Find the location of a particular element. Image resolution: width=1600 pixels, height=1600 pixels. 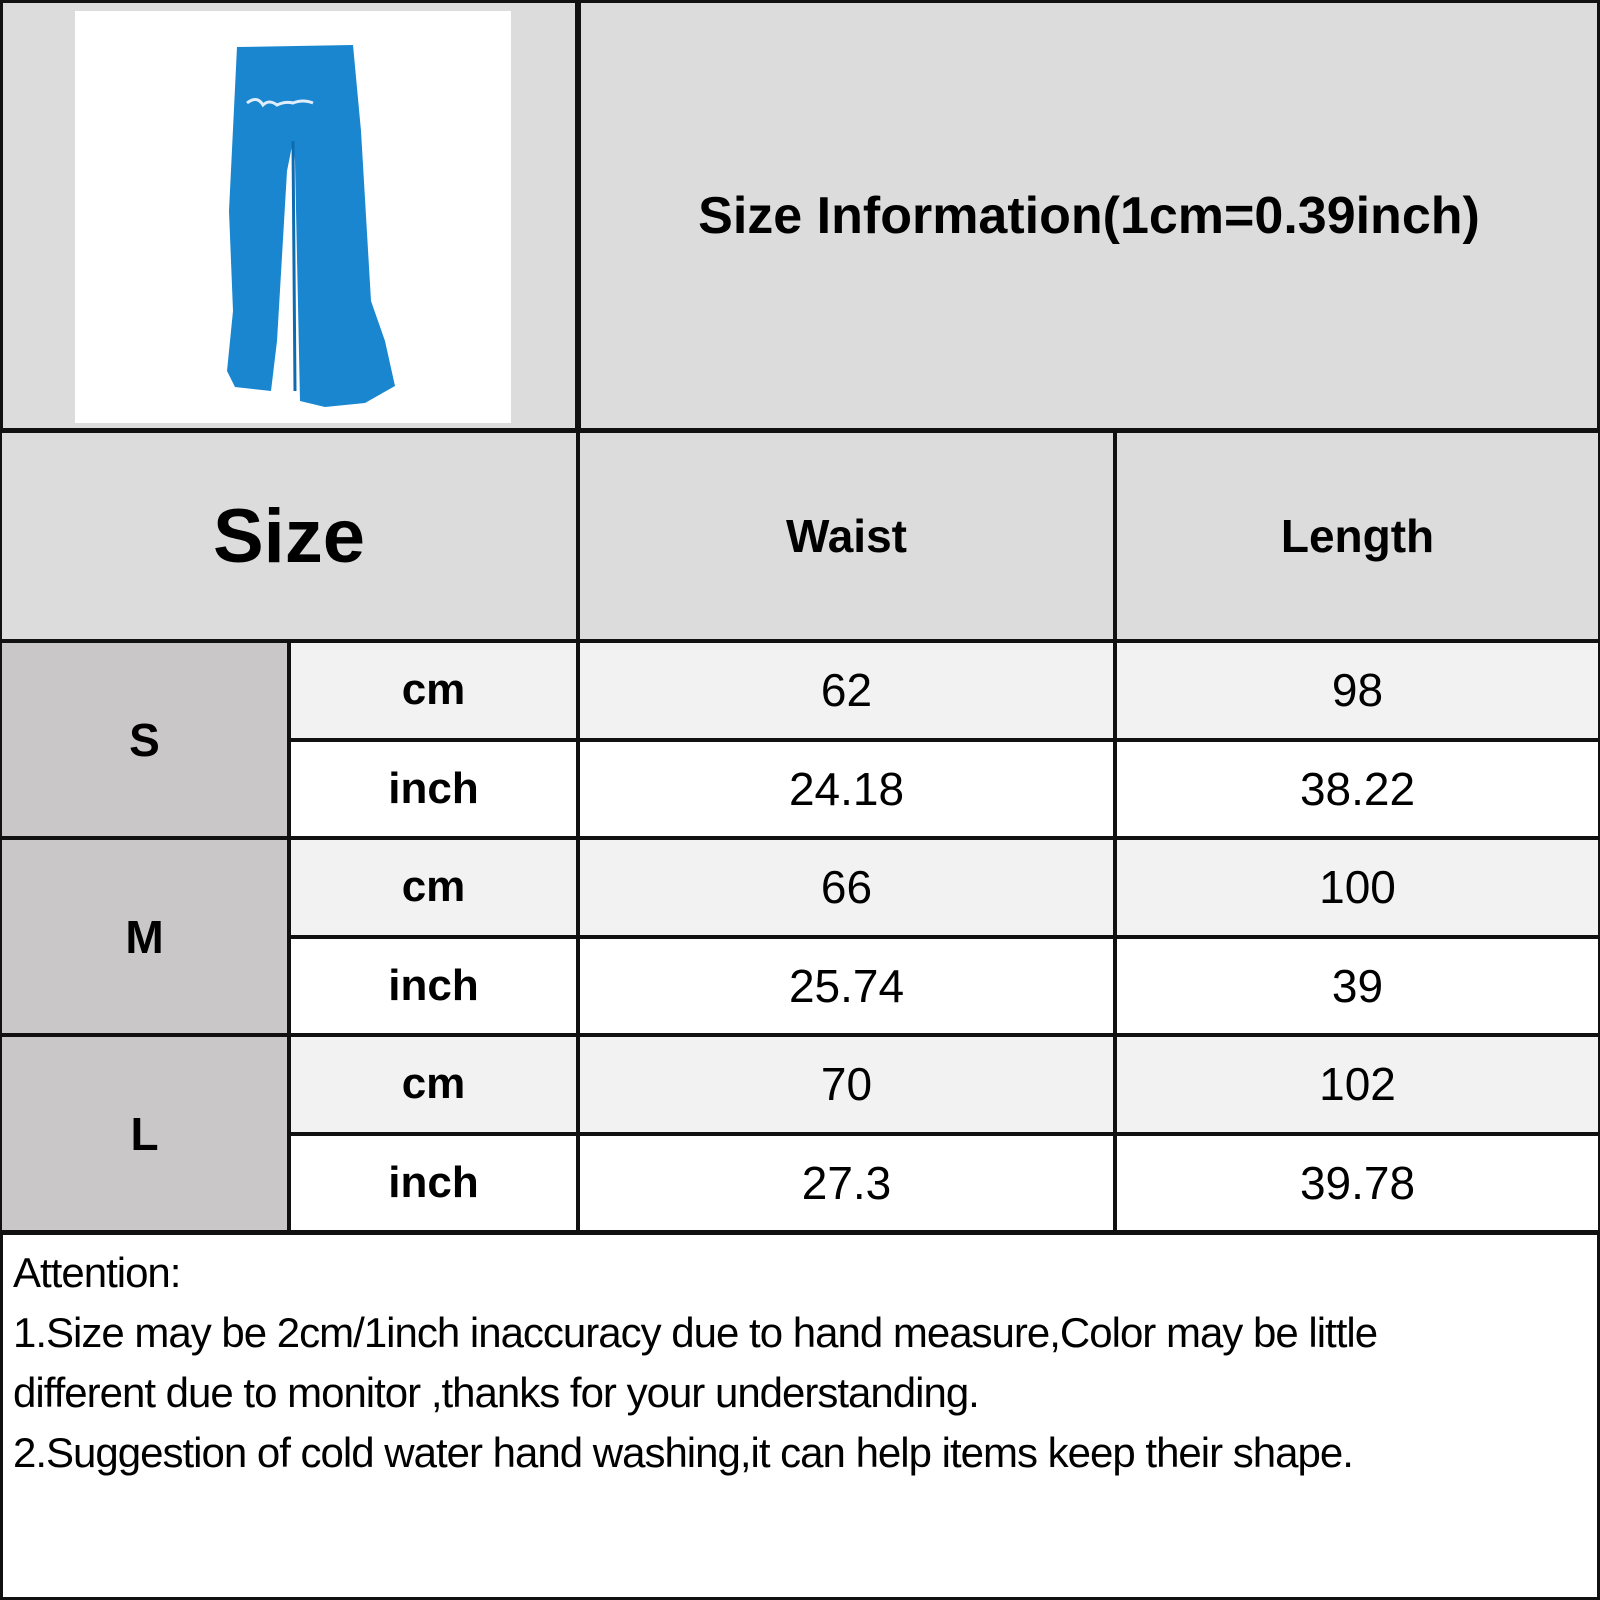

size-cell: M is located at coordinates (144, 936).